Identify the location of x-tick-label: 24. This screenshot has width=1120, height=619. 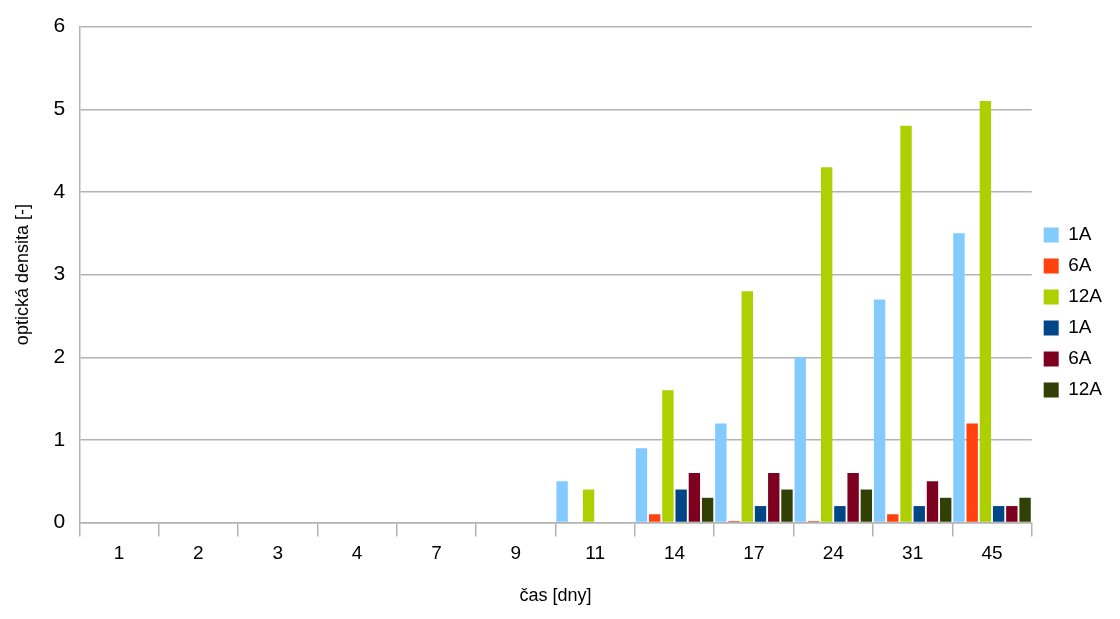
(833, 553).